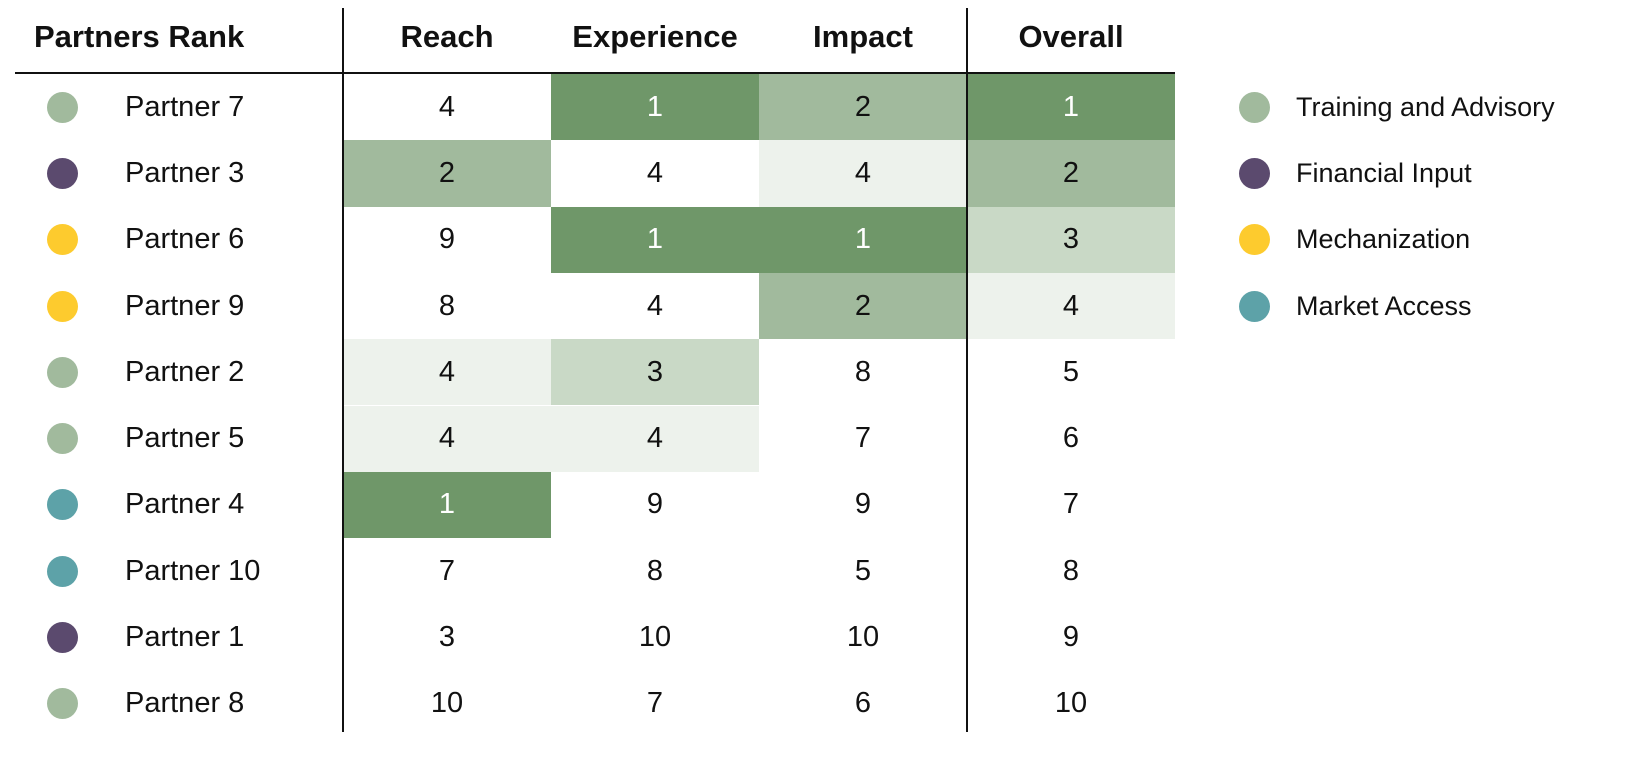 The height and width of the screenshot is (763, 1634). I want to click on partner-name: Partner 7, so click(185, 106).